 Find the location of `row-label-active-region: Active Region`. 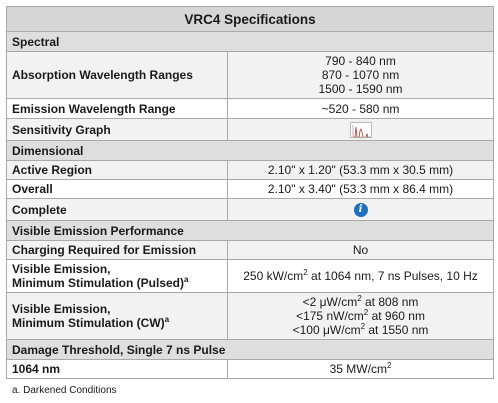

row-label-active-region: Active Region is located at coordinates (117, 170).